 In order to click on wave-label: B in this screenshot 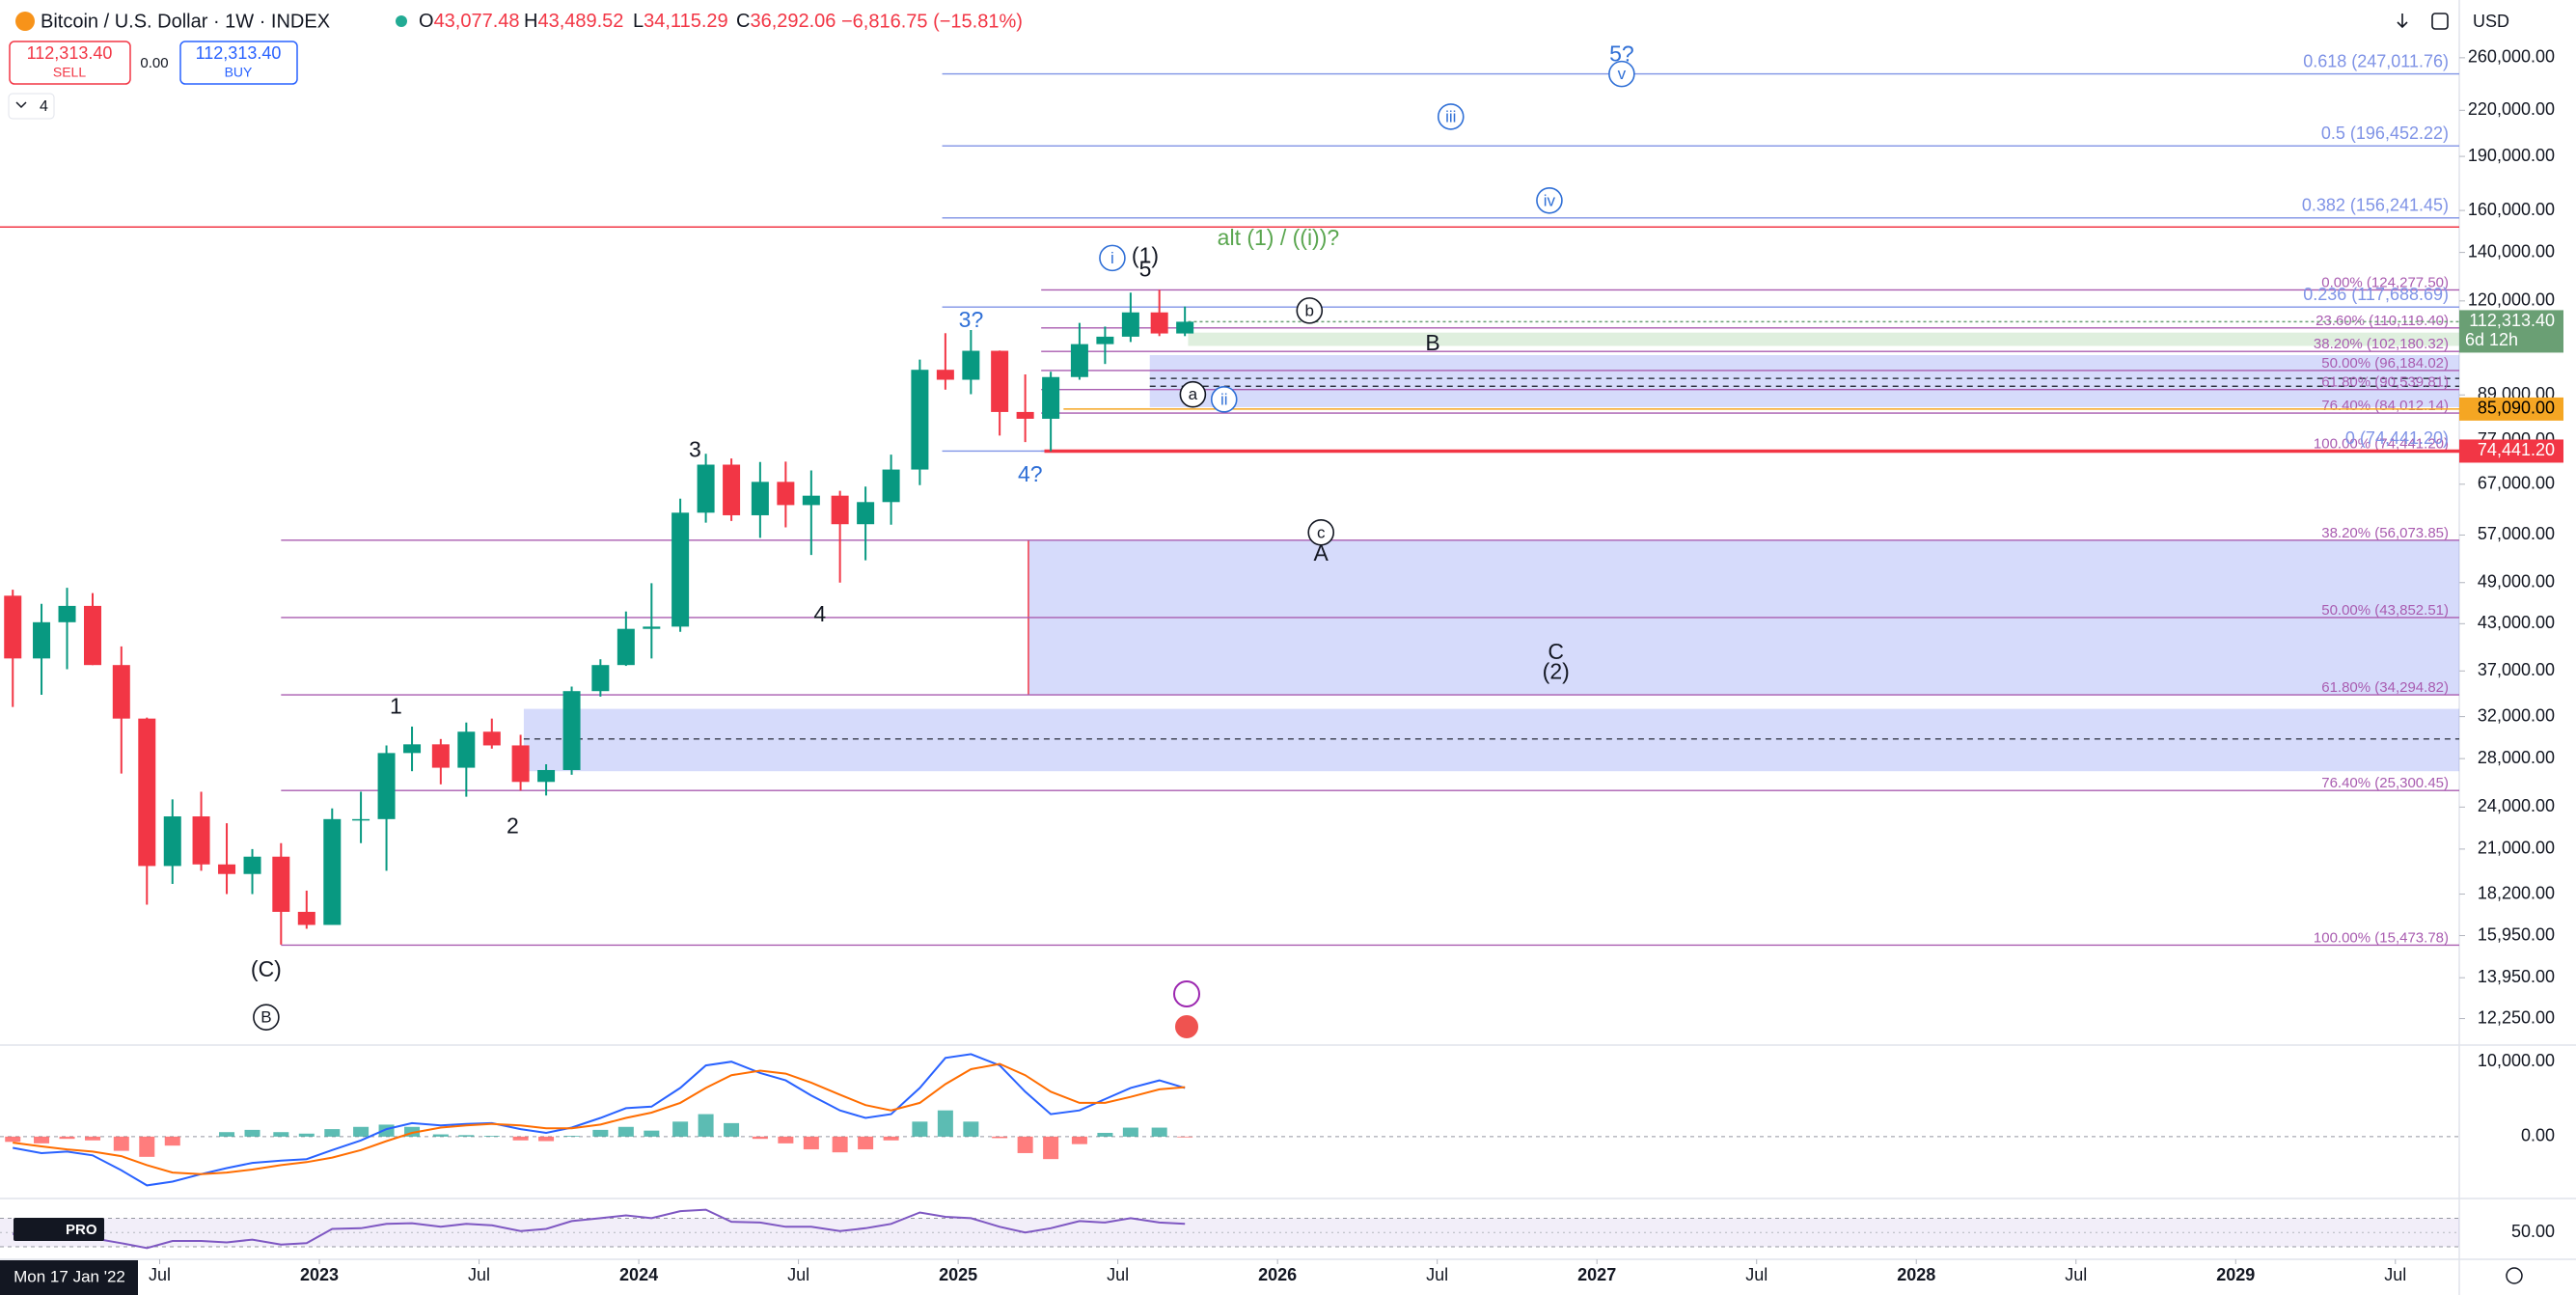, I will do `click(265, 1018)`.